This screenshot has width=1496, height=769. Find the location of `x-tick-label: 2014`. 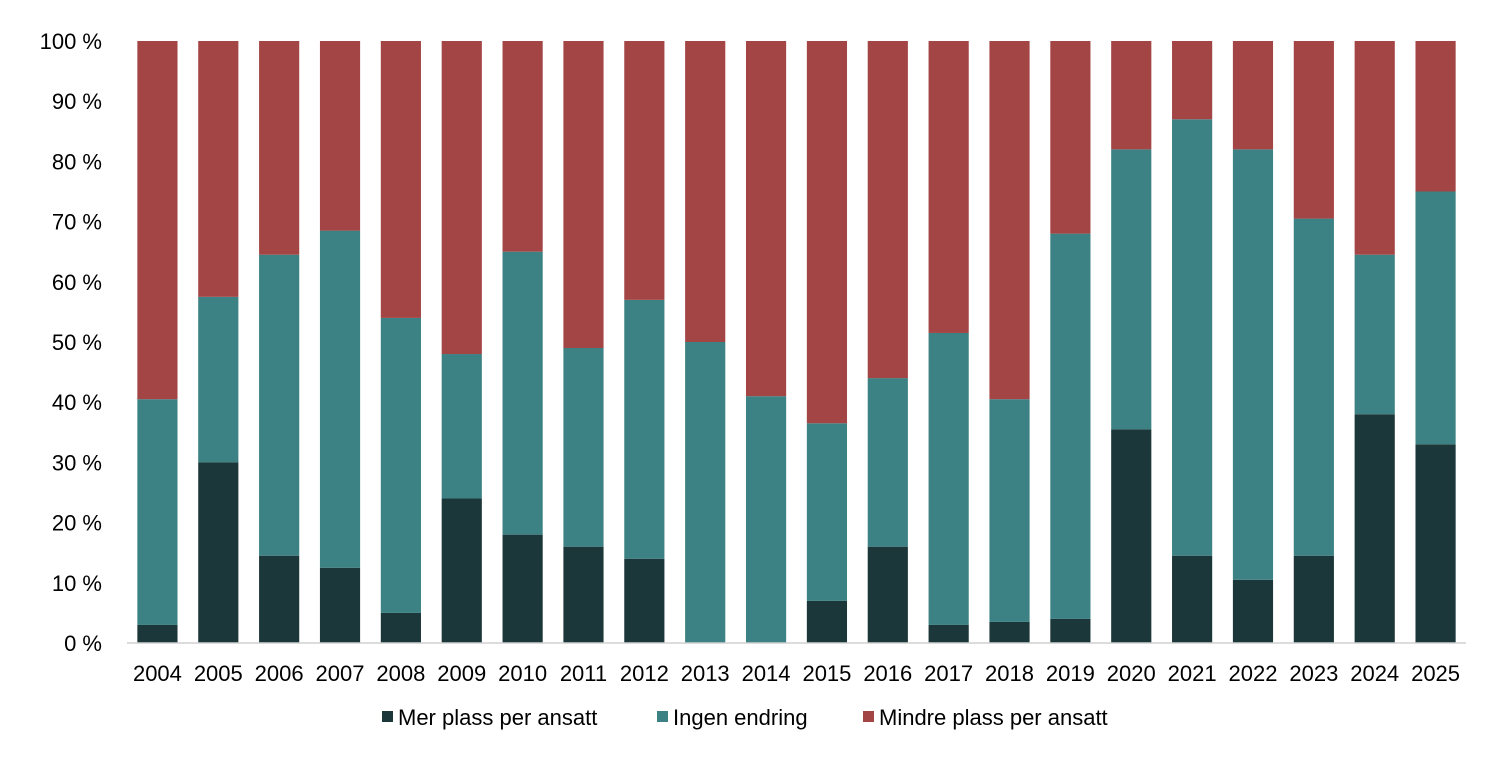

x-tick-label: 2014 is located at coordinates (766, 673).